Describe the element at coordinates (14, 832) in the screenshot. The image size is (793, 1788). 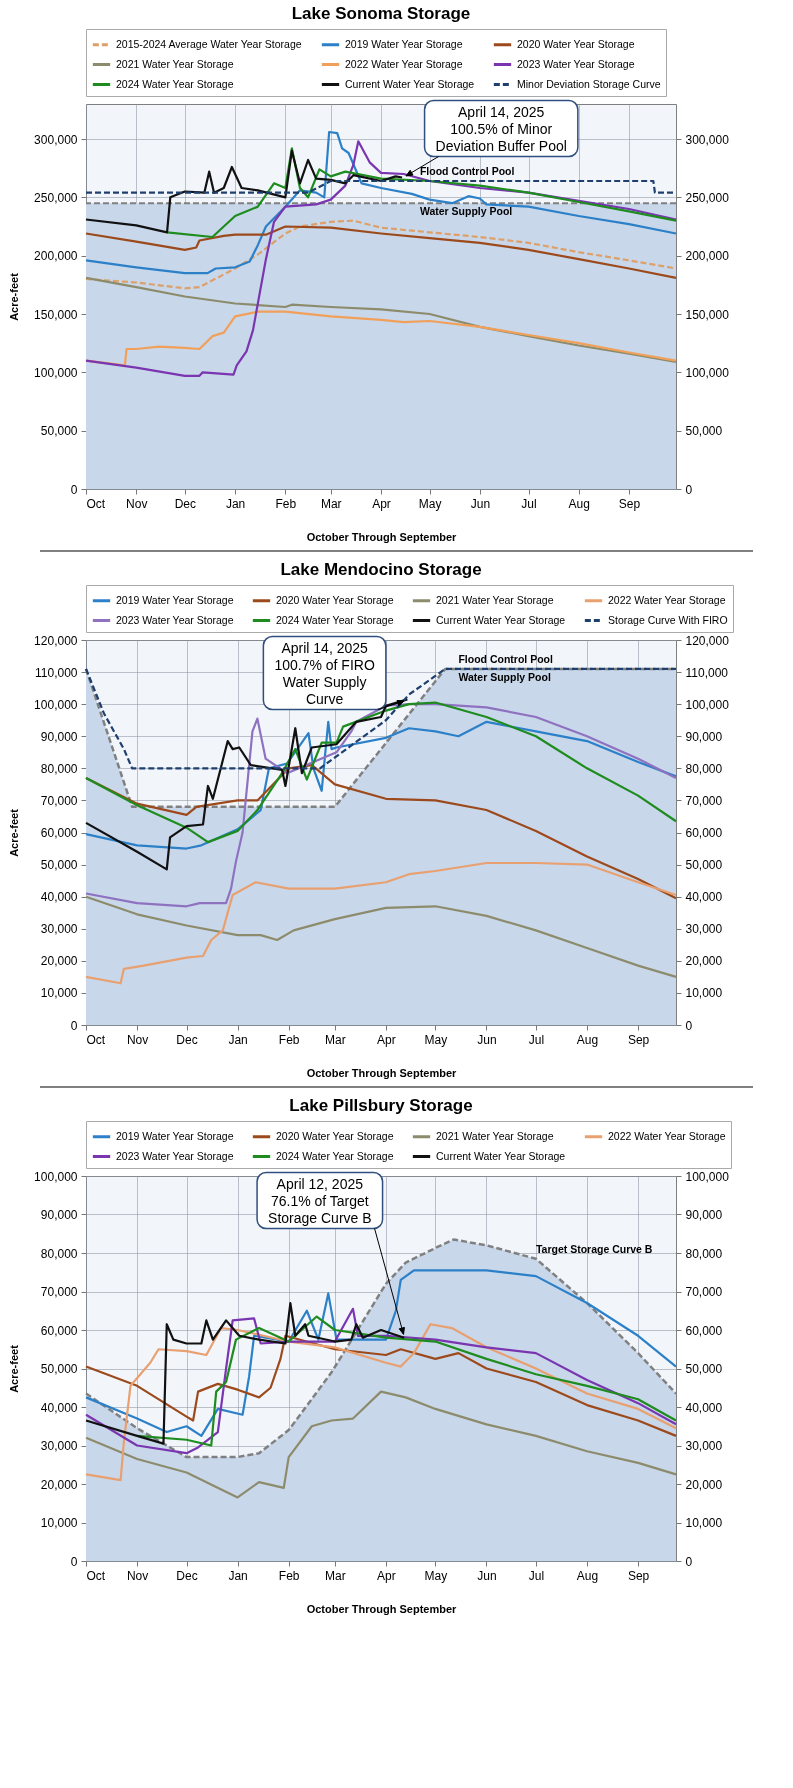
I see `y-axis-title: Acre-feet` at that location.